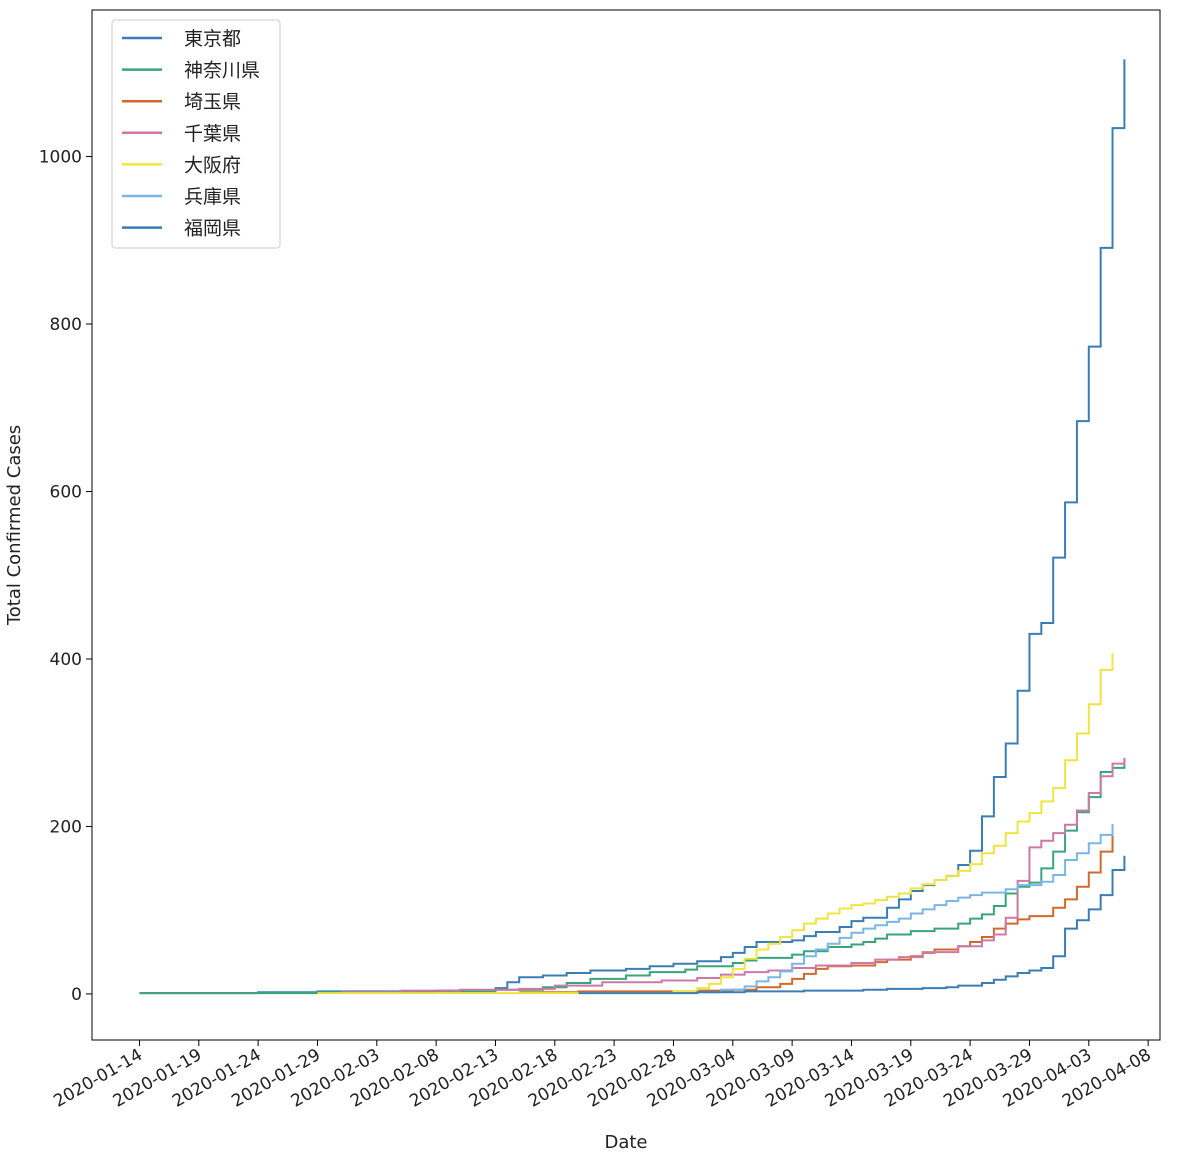 The image size is (1200, 1165). Describe the element at coordinates (212, 165) in the screenshot. I see `legend-label: 大阪府` at that location.